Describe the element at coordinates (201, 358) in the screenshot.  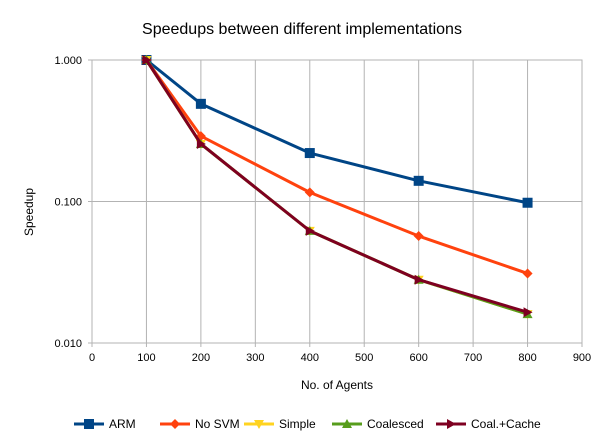
I see `x-tick-label: 200` at that location.